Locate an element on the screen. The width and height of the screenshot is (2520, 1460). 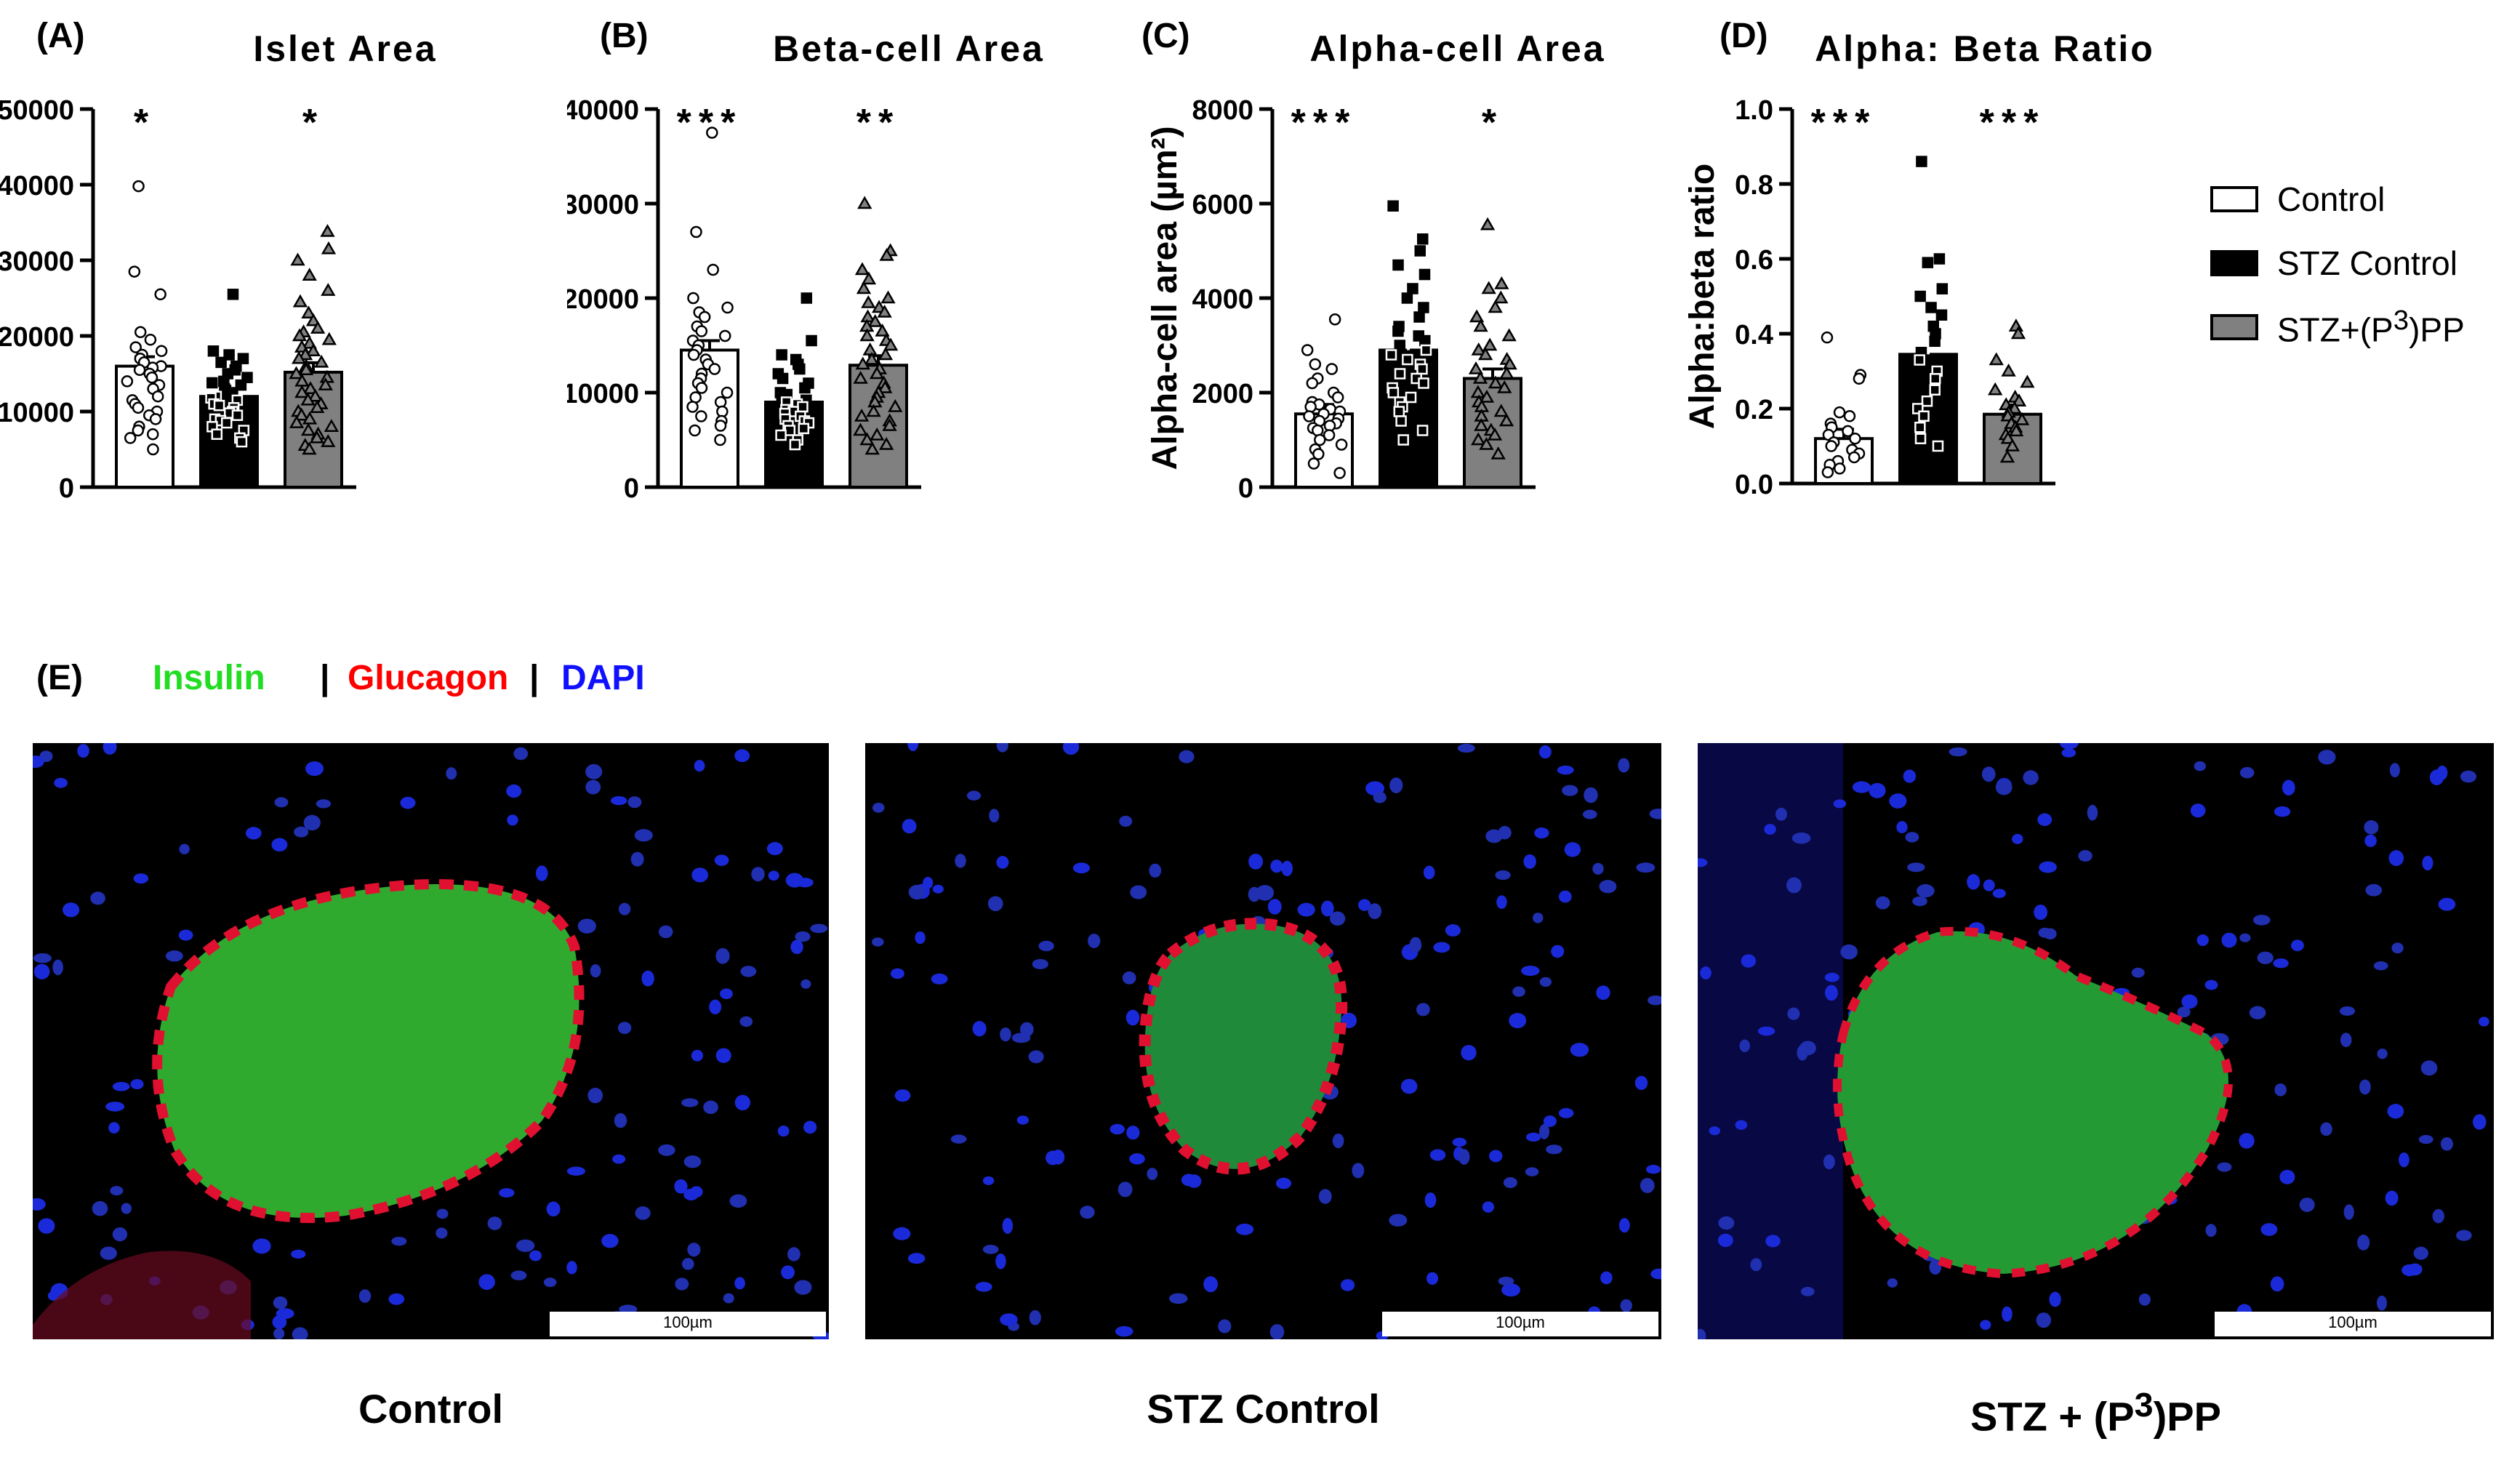
legend-item-stz-control: STZ Control is located at coordinates (2337, 263).